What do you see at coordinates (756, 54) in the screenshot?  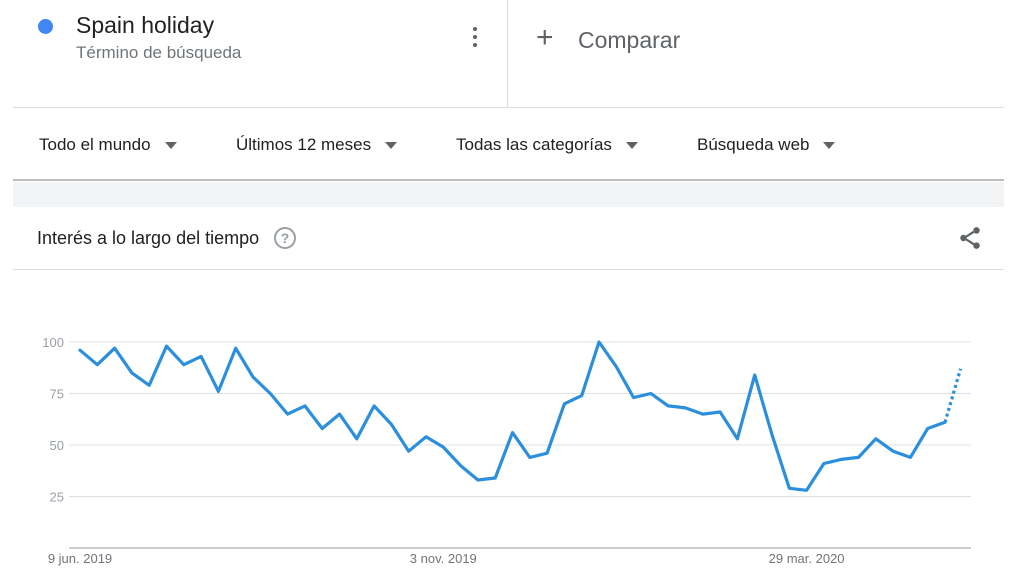 I see `compare-button: + Comparar` at bounding box center [756, 54].